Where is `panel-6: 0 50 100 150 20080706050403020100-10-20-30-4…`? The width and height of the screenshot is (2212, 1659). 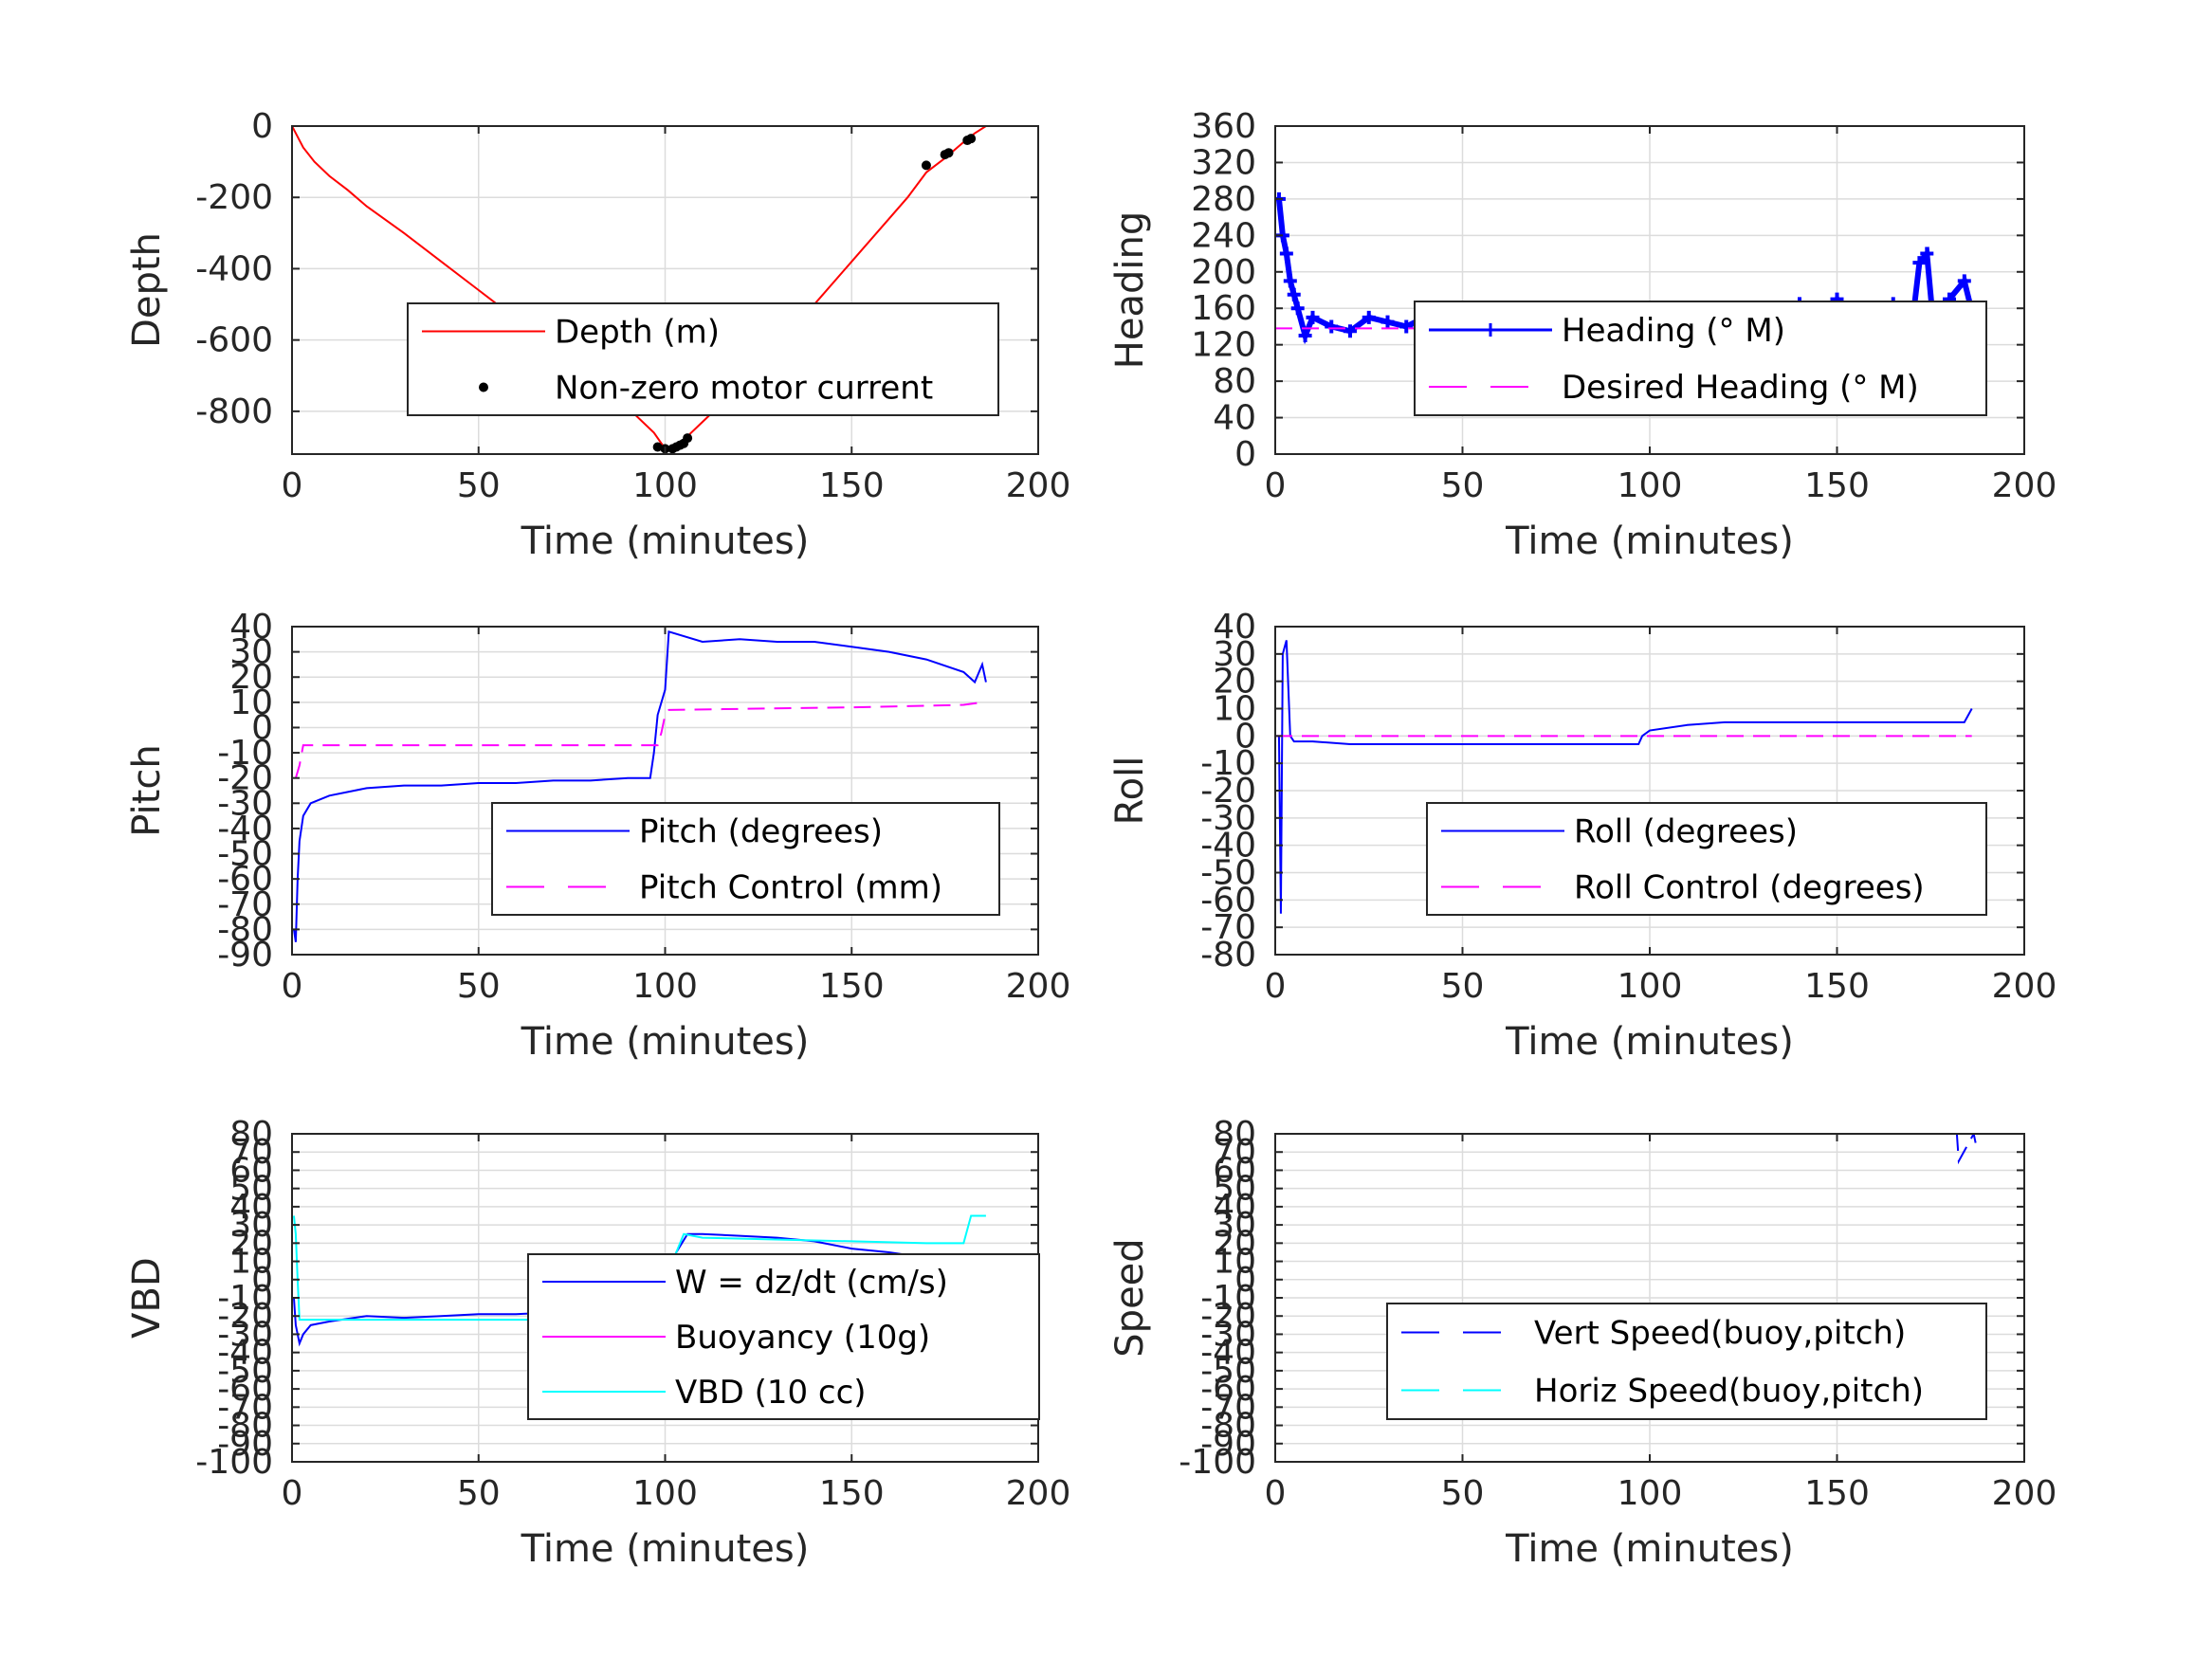
panel-6: 0 50 100 150 20080706050403020100-10-20-30-4… is located at coordinates (1582, 1343).